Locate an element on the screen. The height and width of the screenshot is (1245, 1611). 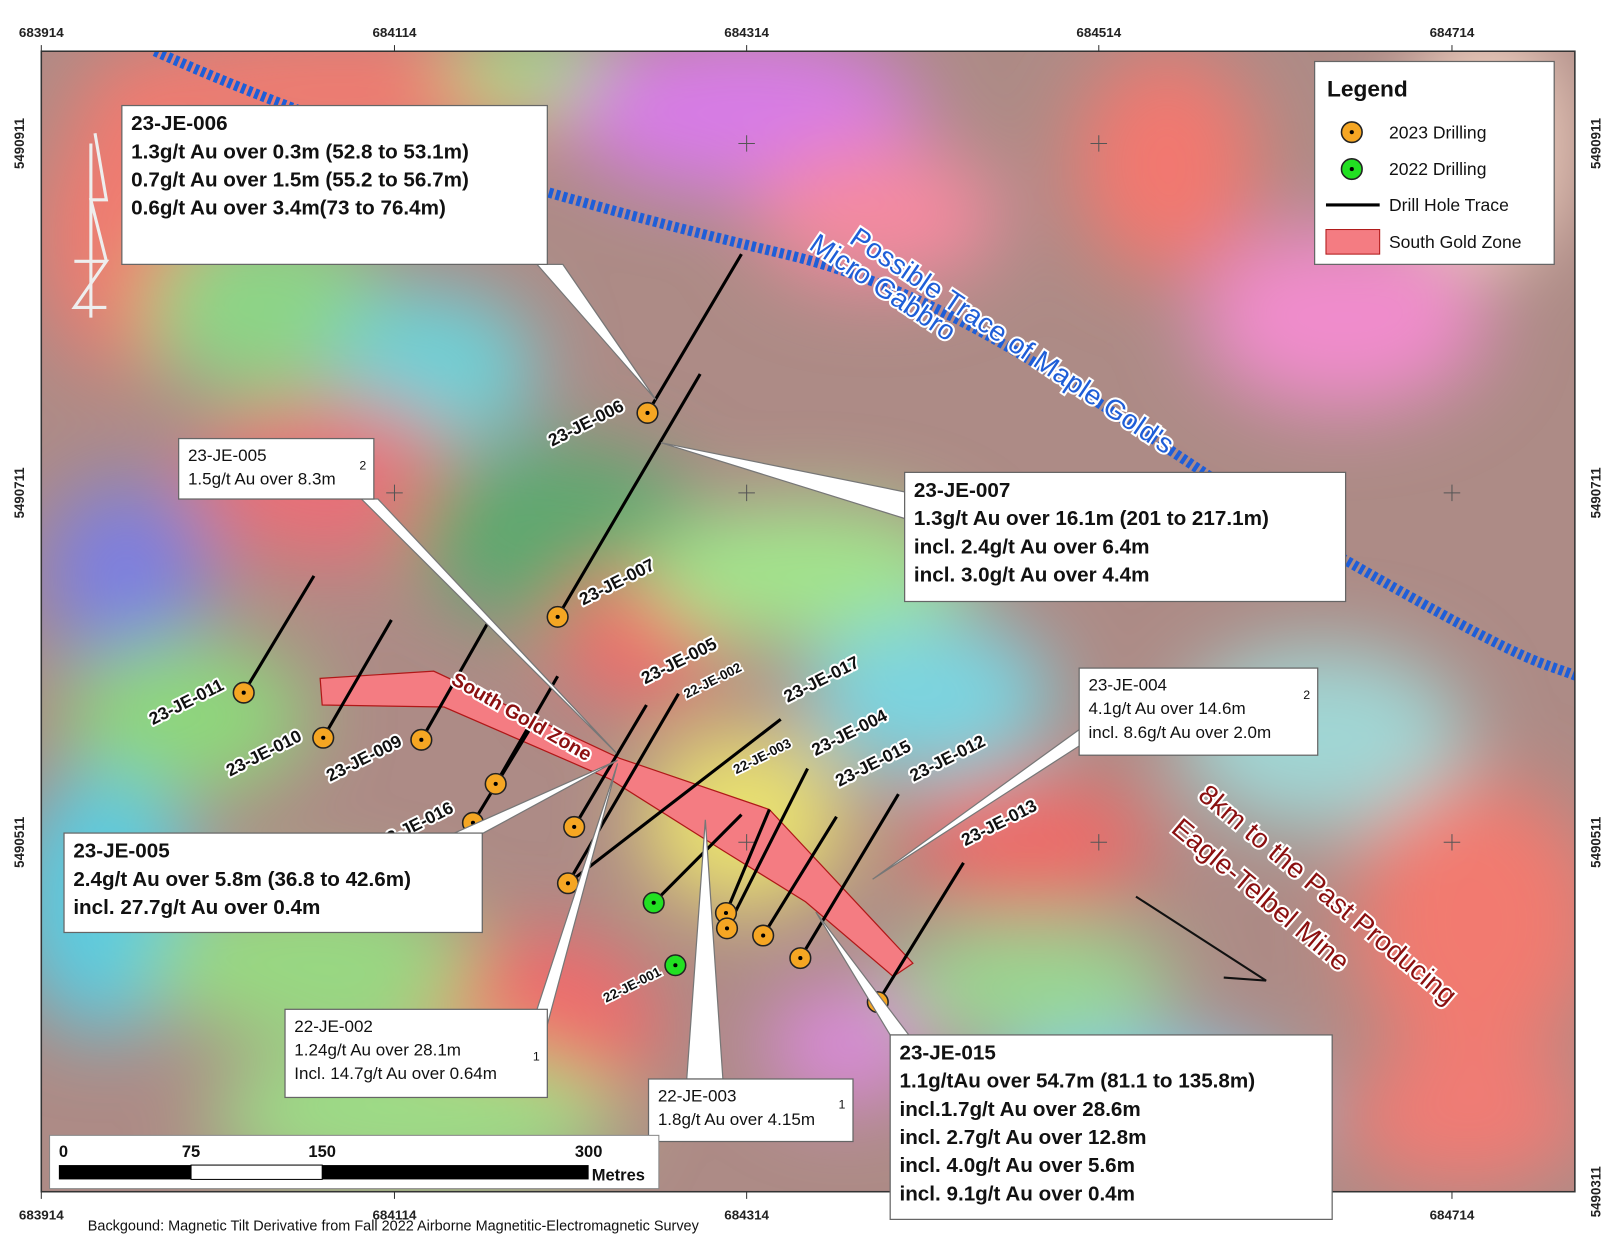
callout-line: 22-JE-003 is located at coordinates (697, 1096).